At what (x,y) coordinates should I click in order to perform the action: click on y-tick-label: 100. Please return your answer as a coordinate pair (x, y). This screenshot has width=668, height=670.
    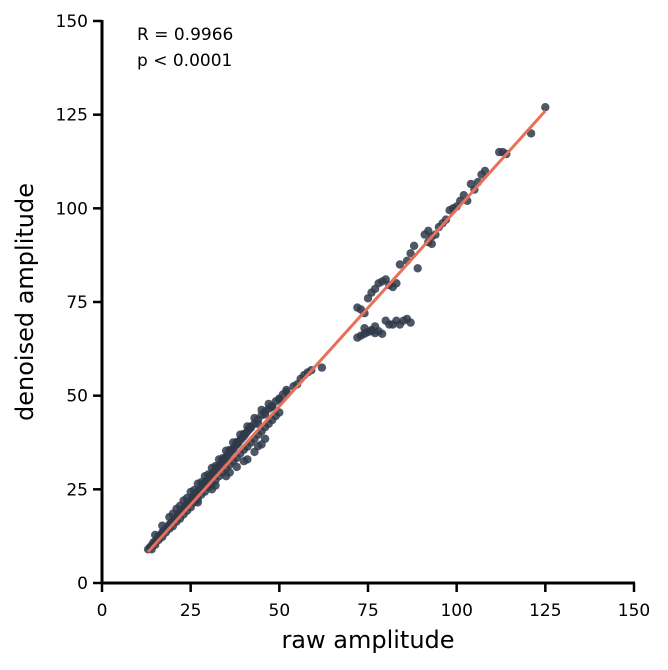
    Looking at the image, I should click on (72, 209).